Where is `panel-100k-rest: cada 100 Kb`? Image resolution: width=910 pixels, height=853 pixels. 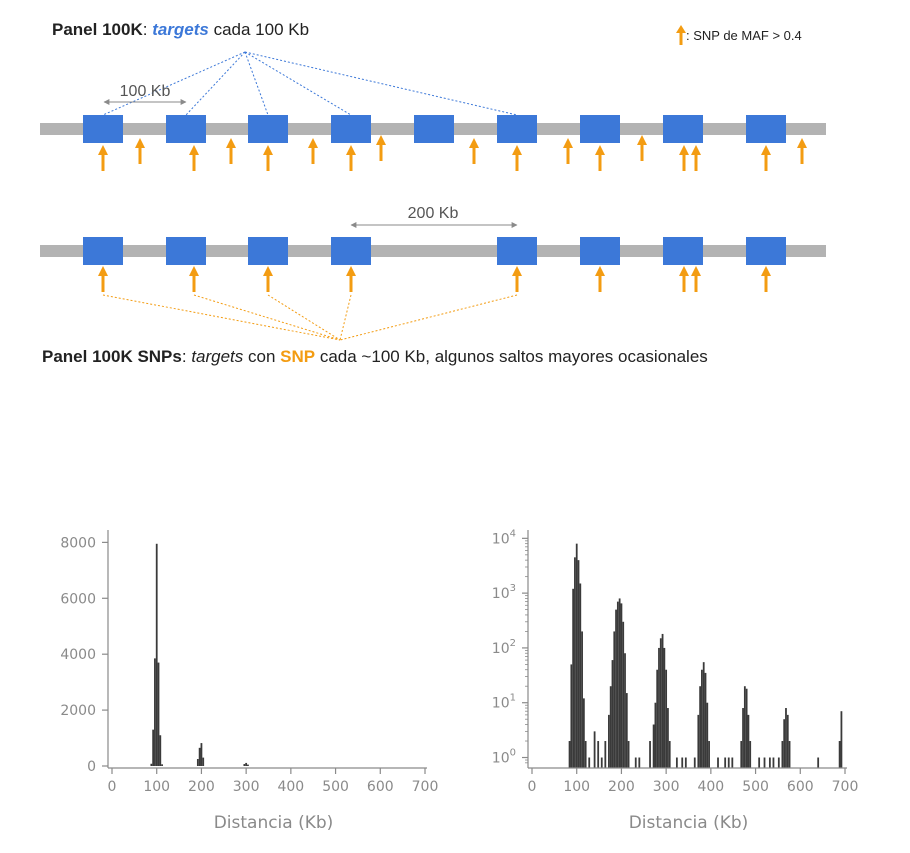 panel-100k-rest: cada 100 Kb is located at coordinates (259, 29).